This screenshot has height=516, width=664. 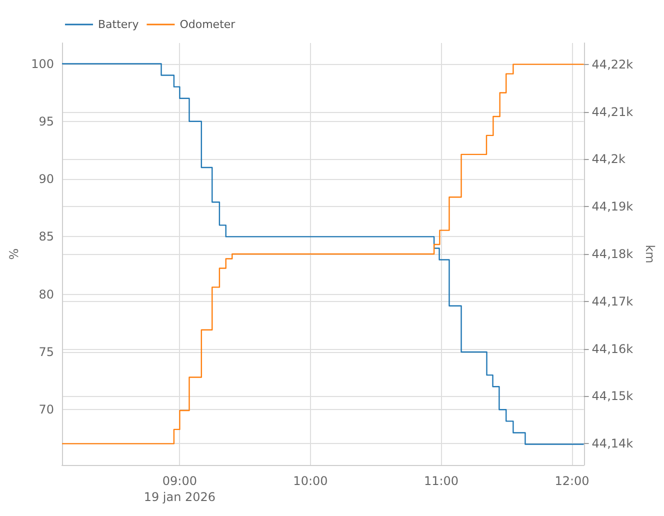 I want to click on y2-tick-label: 44,22k, so click(x=613, y=64).